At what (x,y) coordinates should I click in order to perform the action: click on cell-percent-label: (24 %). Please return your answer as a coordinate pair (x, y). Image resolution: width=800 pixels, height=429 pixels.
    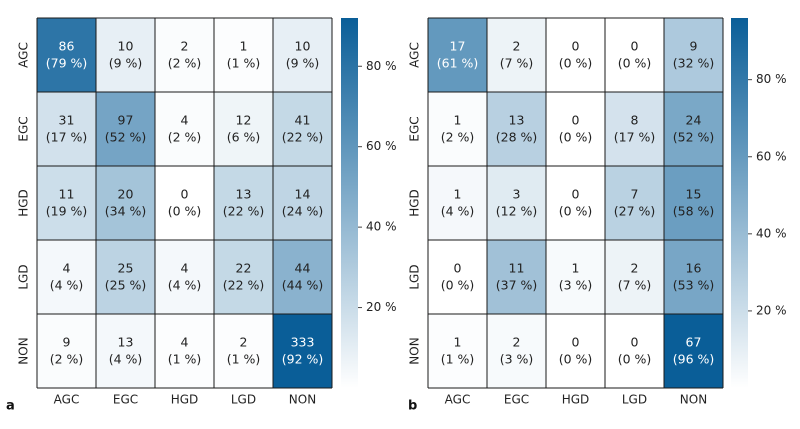
    Looking at the image, I should click on (303, 211).